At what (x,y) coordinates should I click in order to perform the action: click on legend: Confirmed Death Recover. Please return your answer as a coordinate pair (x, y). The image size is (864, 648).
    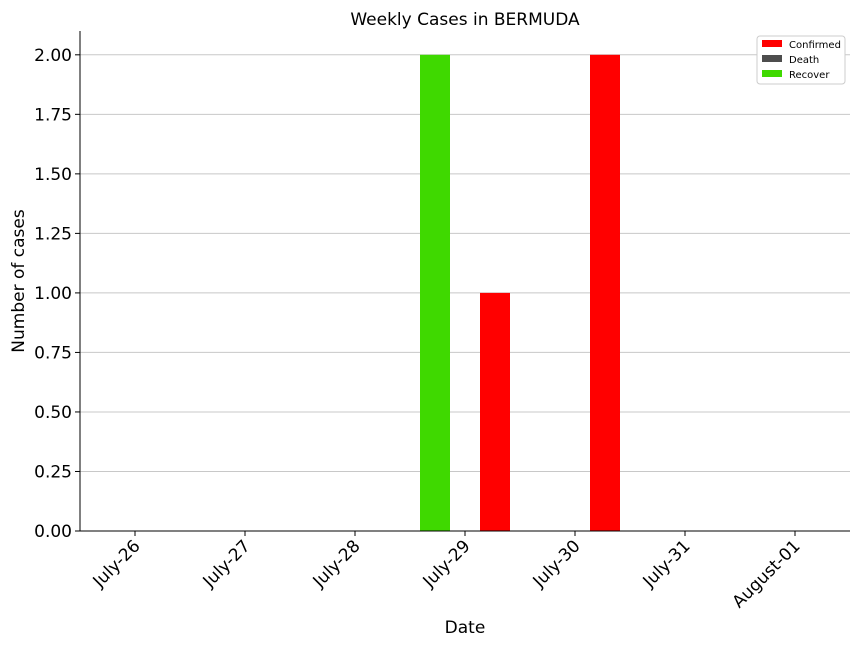
    Looking at the image, I should click on (801, 60).